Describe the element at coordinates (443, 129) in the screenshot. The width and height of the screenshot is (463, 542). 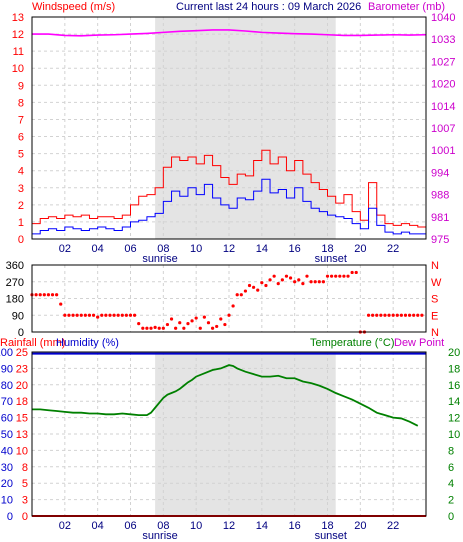
I see `axis-tick-label: 1007` at that location.